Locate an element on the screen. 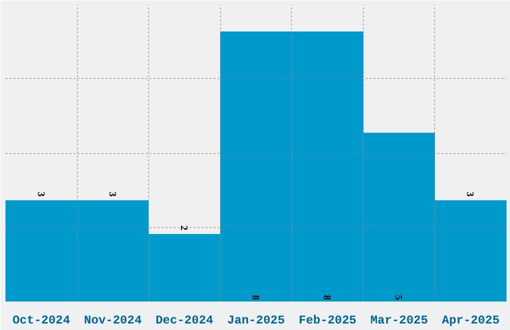 The width and height of the screenshot is (510, 330). x-tick-label: Apr-2025 is located at coordinates (471, 321).